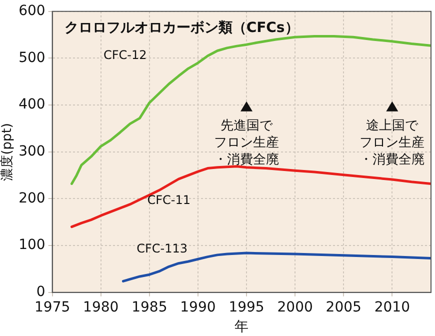 The width and height of the screenshot is (435, 336). What do you see at coordinates (32, 58) in the screenshot?
I see `y-tick-label: 500` at bounding box center [32, 58].